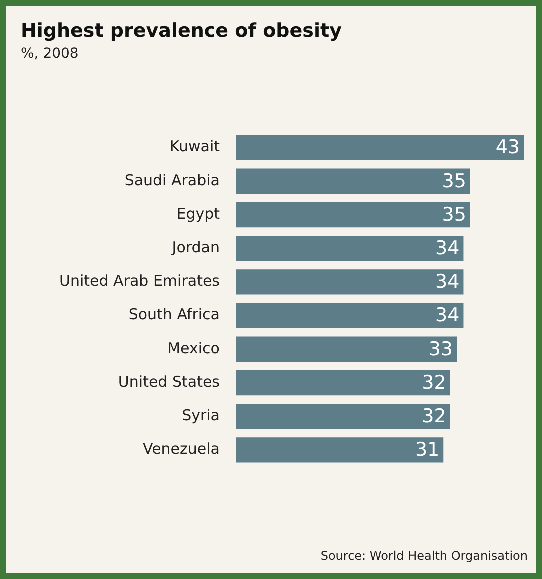 Image resolution: width=542 pixels, height=579 pixels. What do you see at coordinates (181, 449) in the screenshot?
I see `y-tick-label: Venezuela` at bounding box center [181, 449].